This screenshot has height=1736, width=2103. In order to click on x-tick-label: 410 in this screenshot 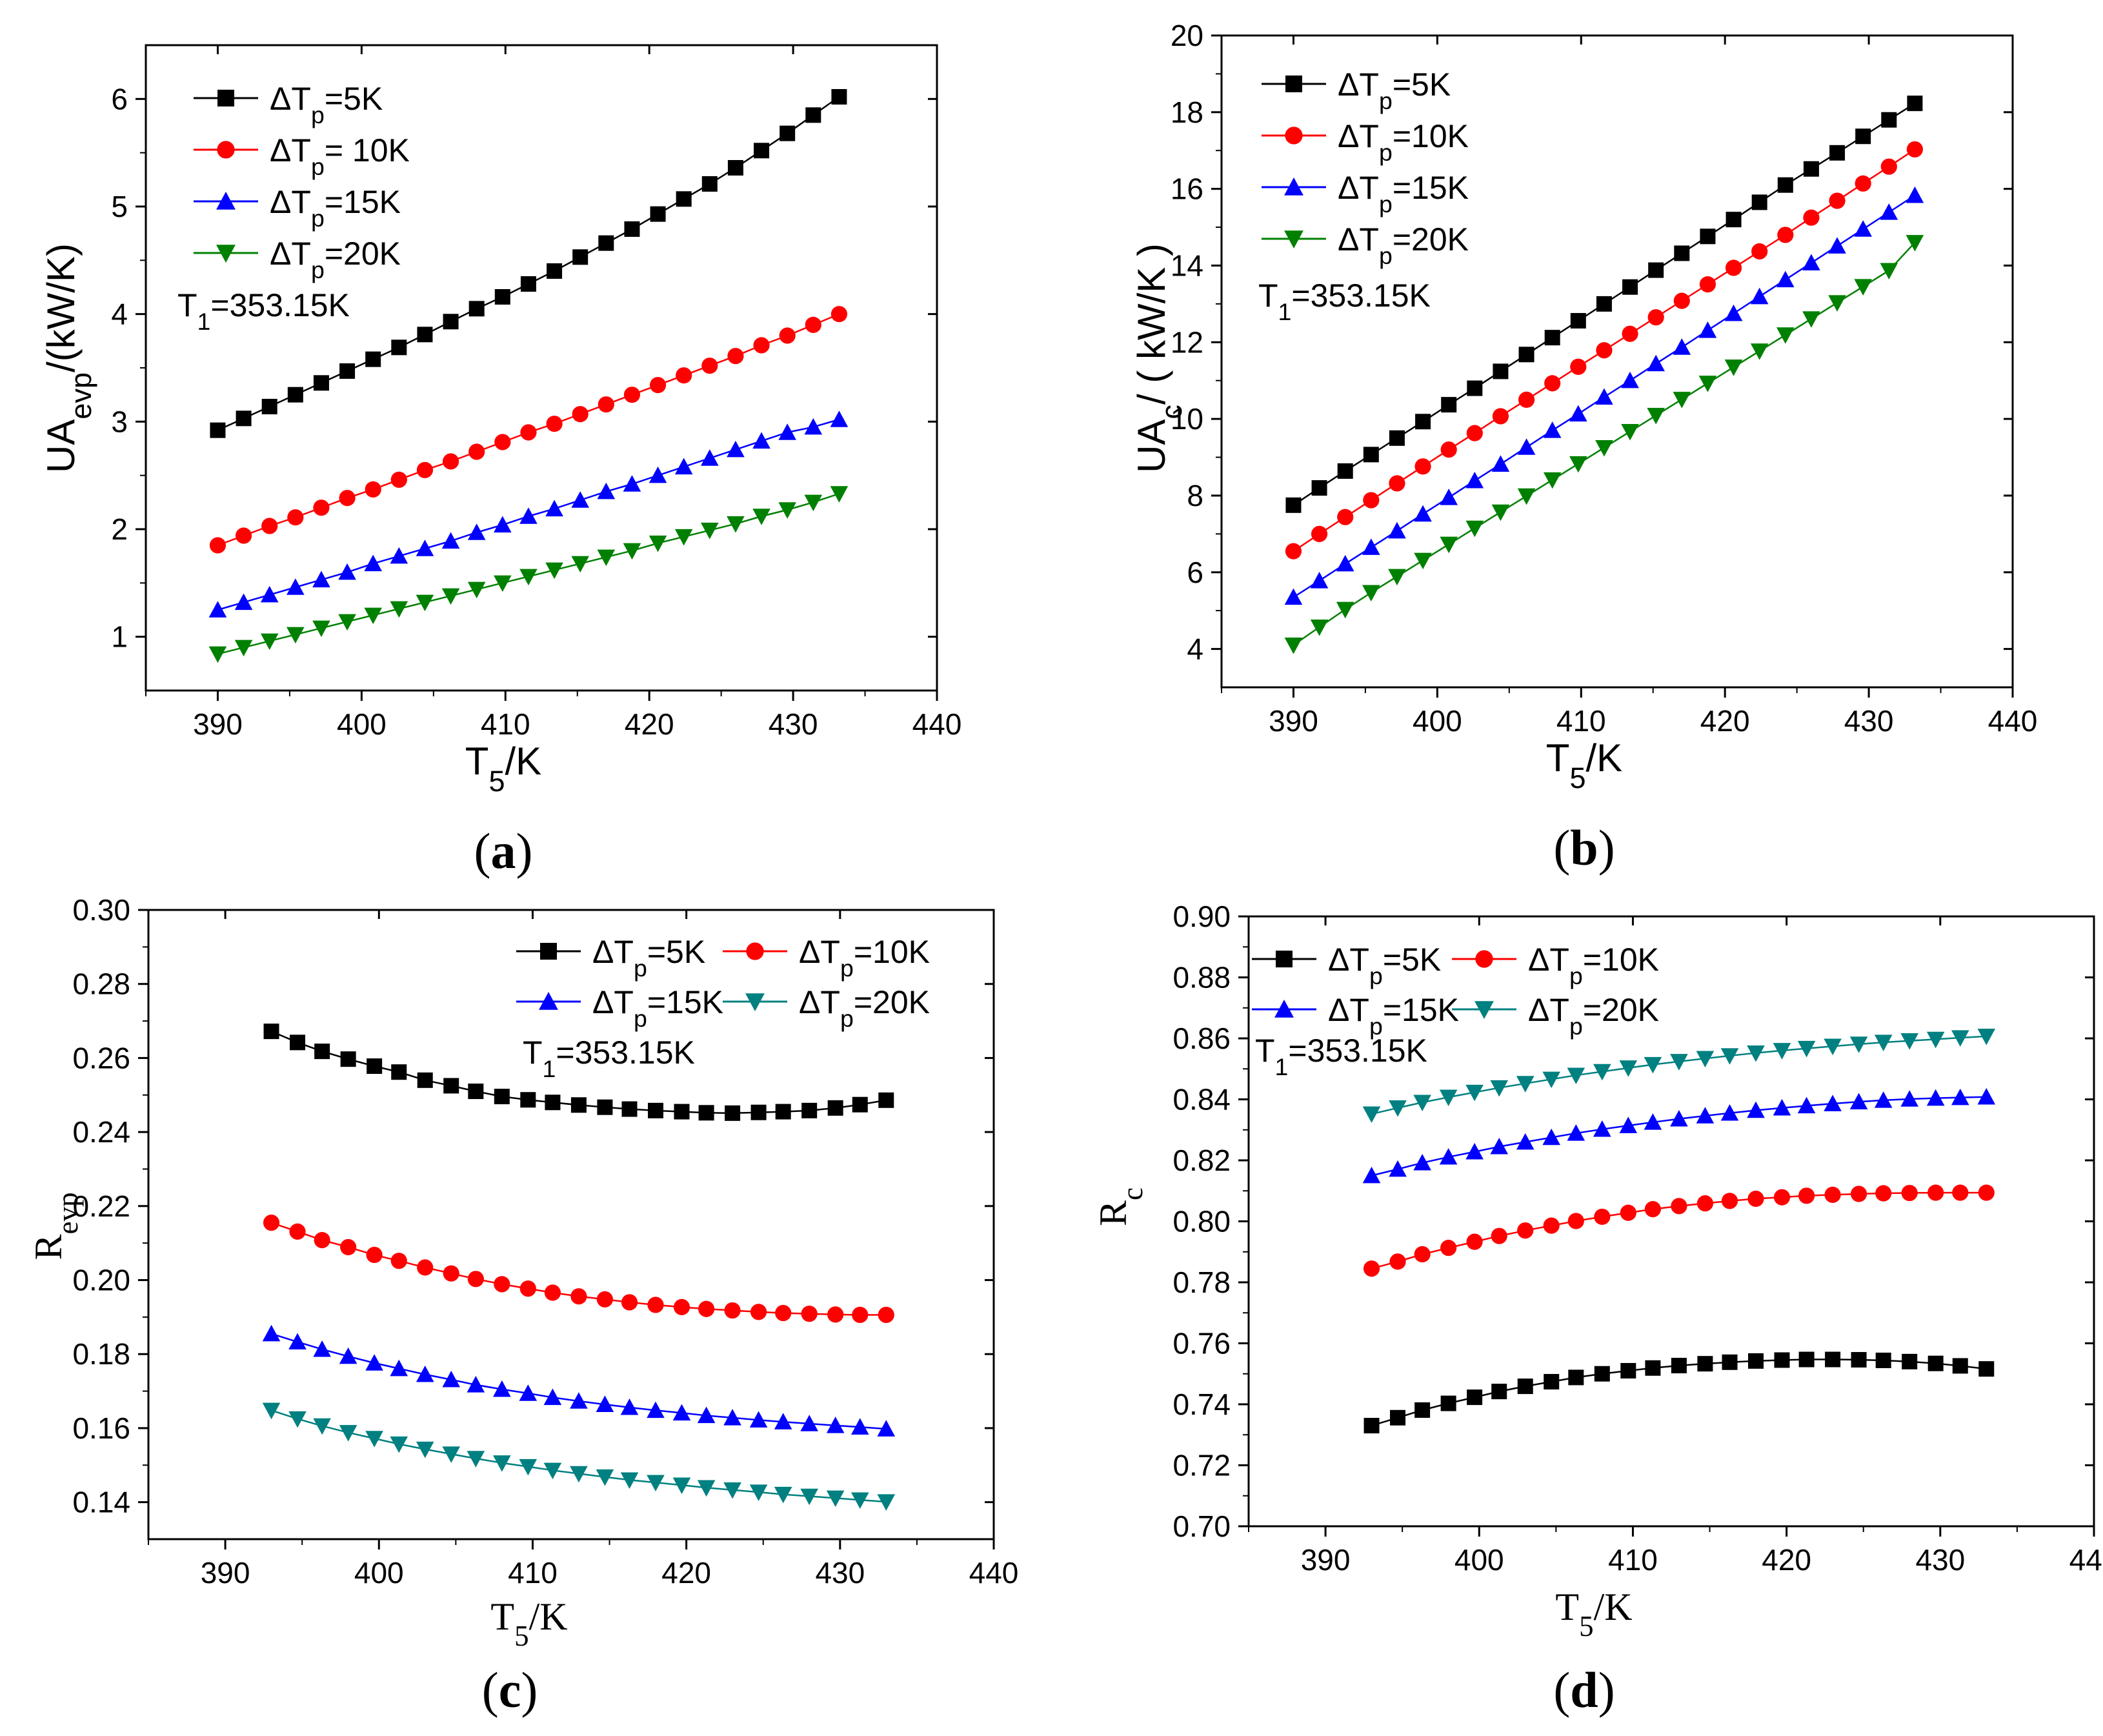, I will do `click(505, 724)`.